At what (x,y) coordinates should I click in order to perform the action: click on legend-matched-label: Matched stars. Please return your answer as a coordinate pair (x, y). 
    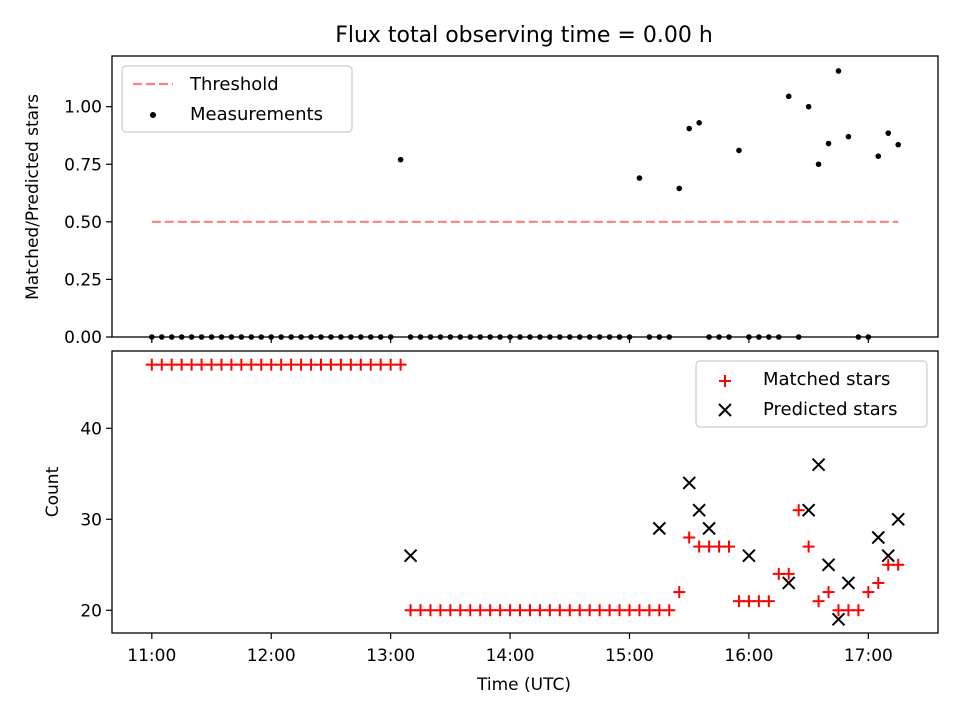
    Looking at the image, I should click on (826, 379).